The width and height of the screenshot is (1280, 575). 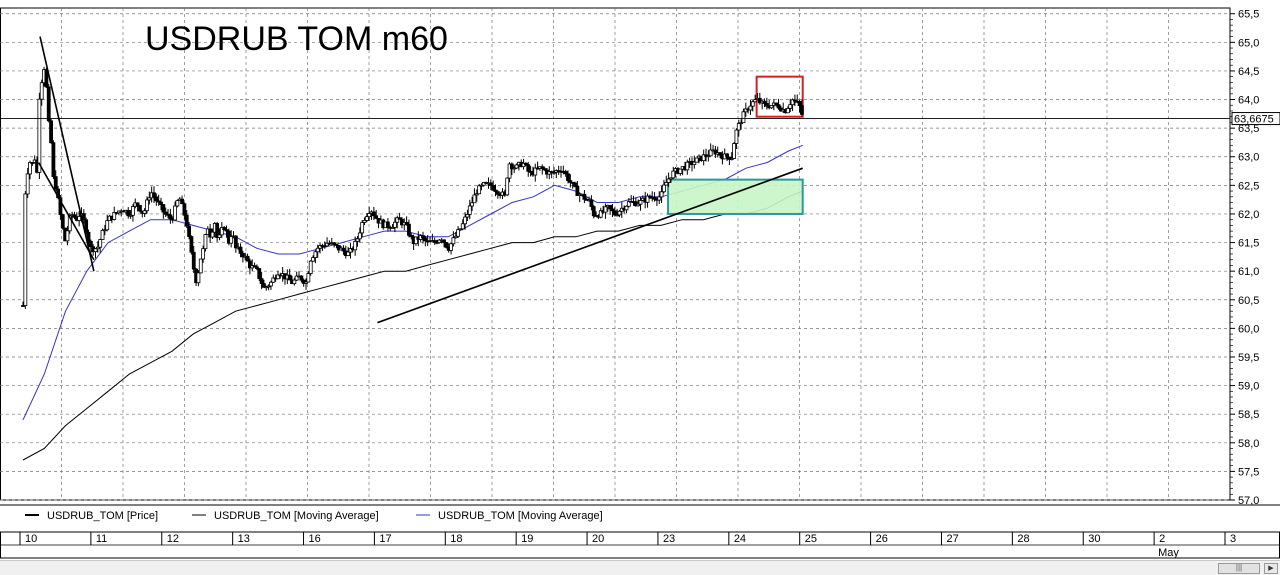 I want to click on x-tick-label: 11, so click(x=101, y=539).